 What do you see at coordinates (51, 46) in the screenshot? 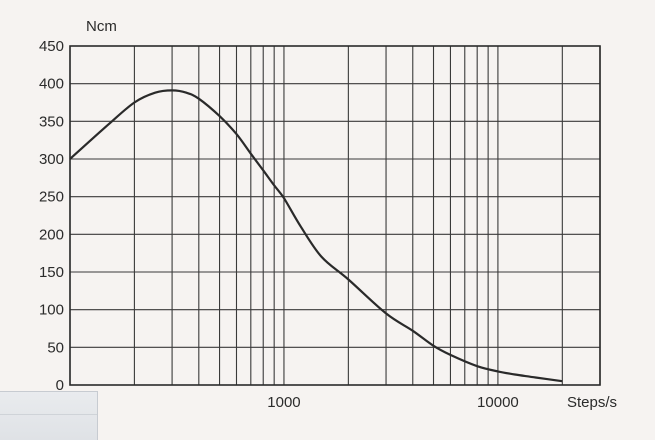
I see `y-tick-label: 450` at bounding box center [51, 46].